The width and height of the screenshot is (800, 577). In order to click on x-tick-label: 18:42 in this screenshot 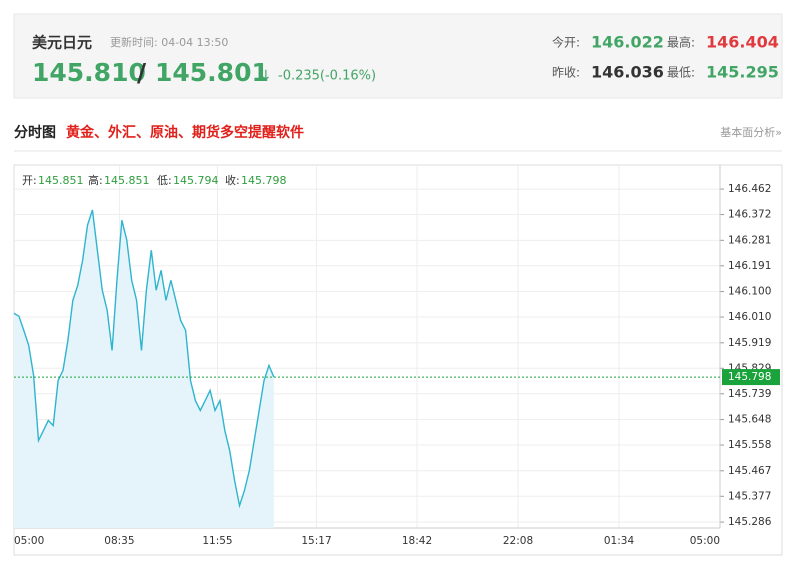, I will do `click(417, 541)`.